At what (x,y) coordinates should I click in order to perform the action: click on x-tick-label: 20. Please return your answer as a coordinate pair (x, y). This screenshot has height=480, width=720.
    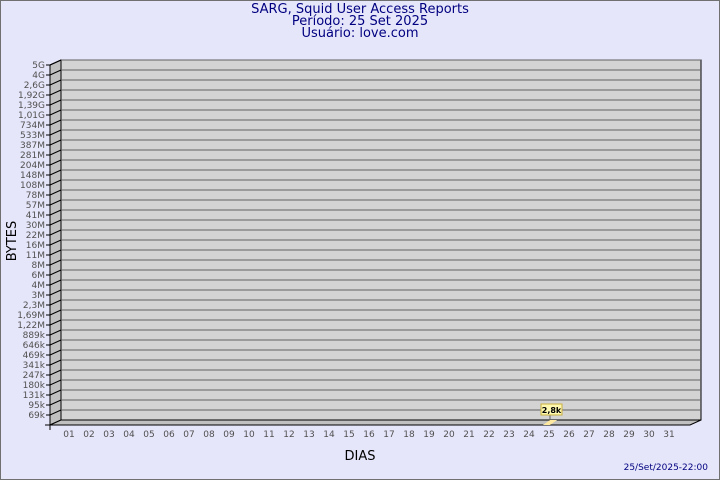
    Looking at the image, I should click on (449, 435).